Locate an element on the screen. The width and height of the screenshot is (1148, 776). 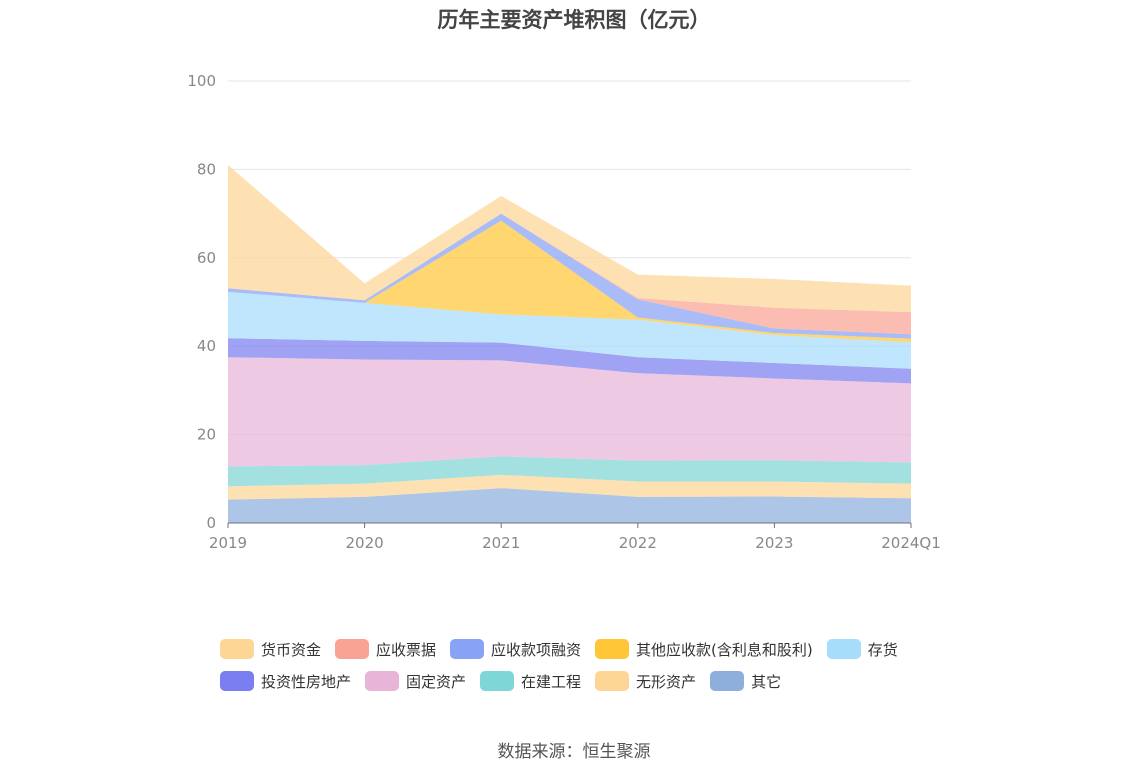
x-tick-label: 2023 is located at coordinates (774, 543).